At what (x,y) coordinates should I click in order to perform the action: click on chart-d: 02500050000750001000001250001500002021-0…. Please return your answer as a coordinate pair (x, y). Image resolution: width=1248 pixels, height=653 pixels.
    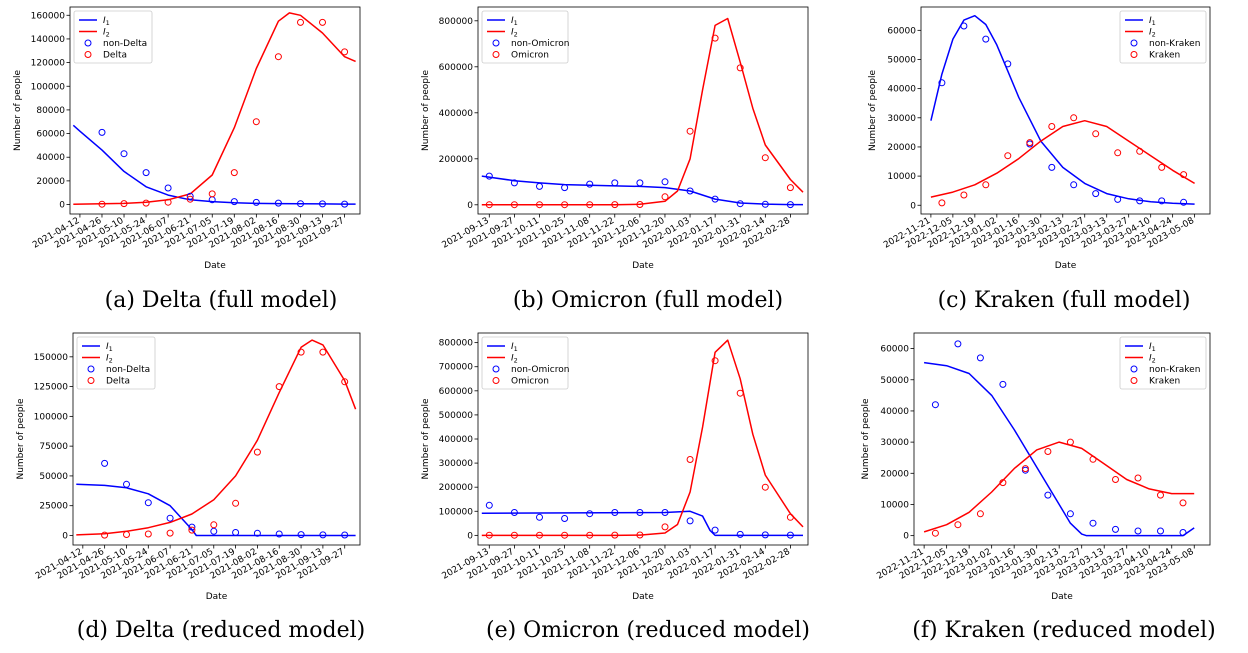
    Looking at the image, I should click on (191, 487).